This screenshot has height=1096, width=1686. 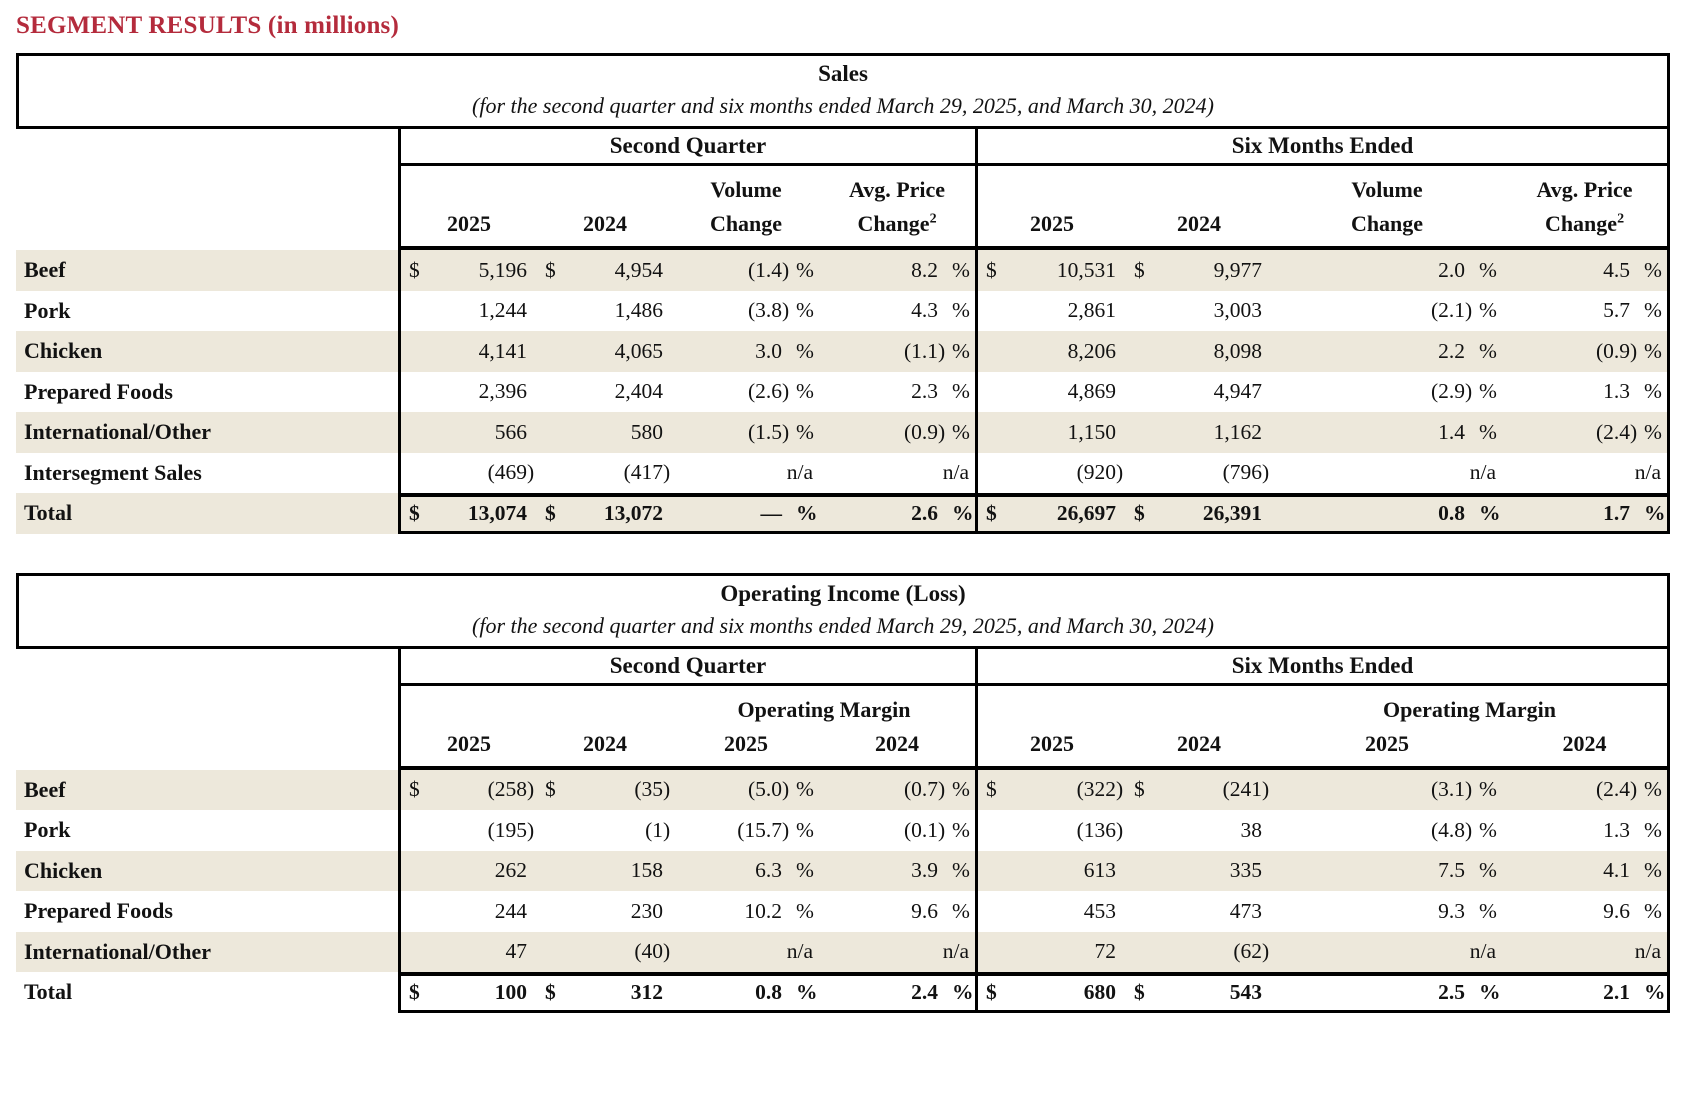 I want to click on page-title: SEGMENT RESULTS (in millions), so click(x=208, y=25).